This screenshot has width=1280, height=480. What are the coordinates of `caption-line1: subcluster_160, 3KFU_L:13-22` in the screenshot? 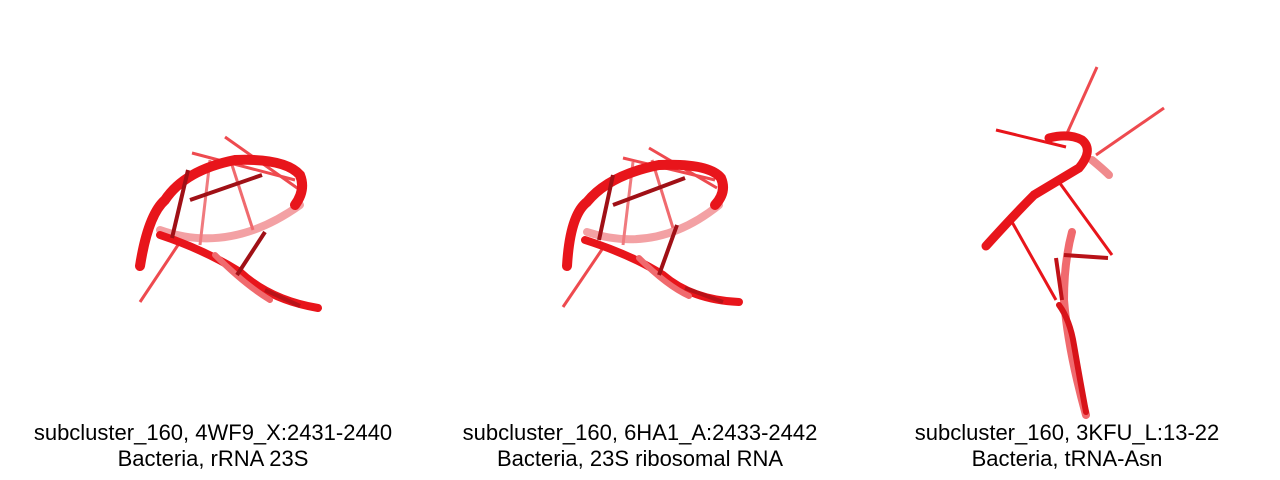 It's located at (1067, 432).